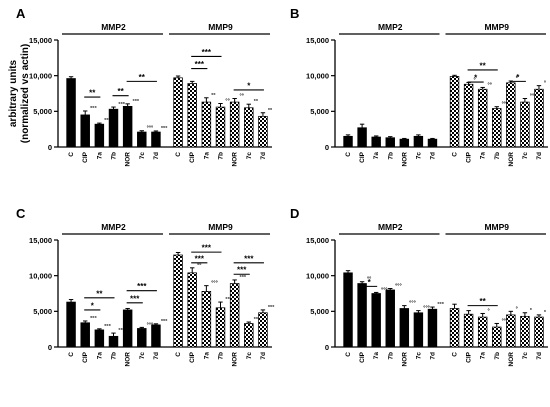  I want to click on y-tick-label: 10,000, so click(40, 275).